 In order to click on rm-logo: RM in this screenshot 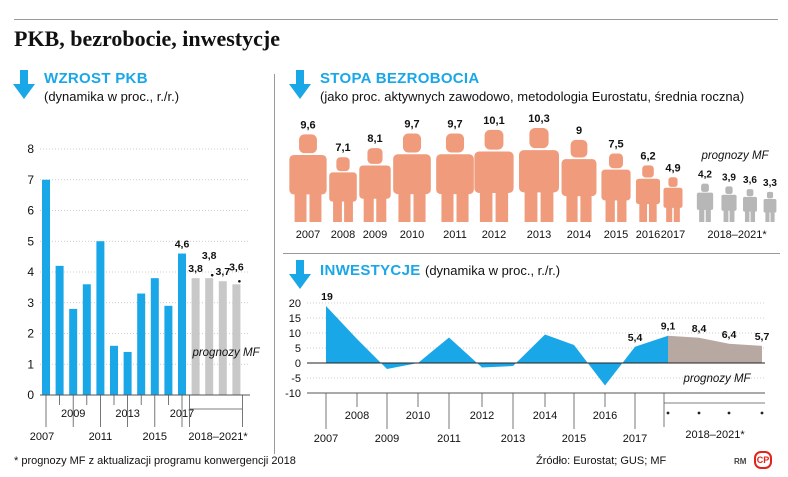, I will do `click(740, 461)`.